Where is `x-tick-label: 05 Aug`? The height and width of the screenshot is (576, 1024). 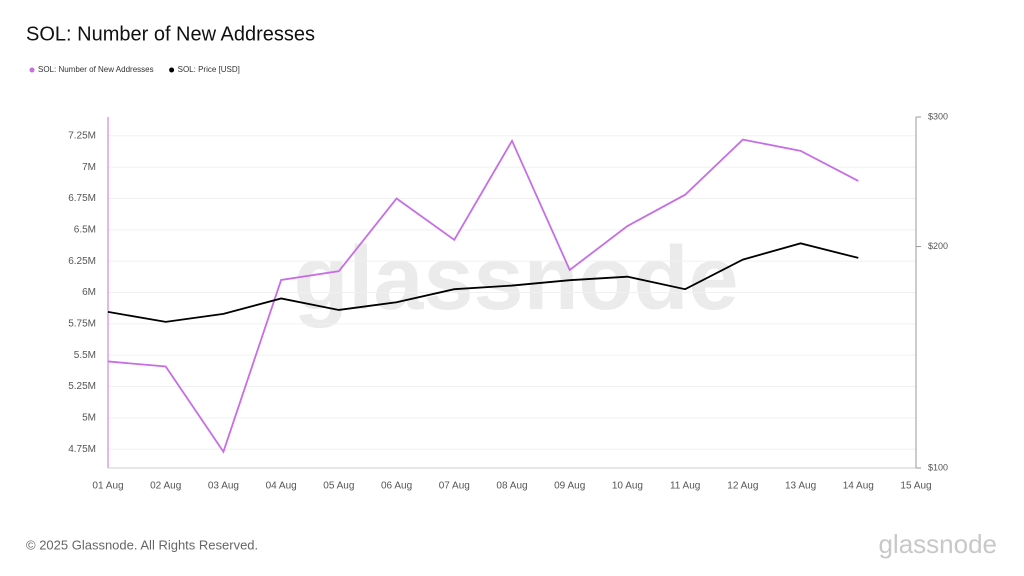
x-tick-label: 05 Aug is located at coordinates (338, 486).